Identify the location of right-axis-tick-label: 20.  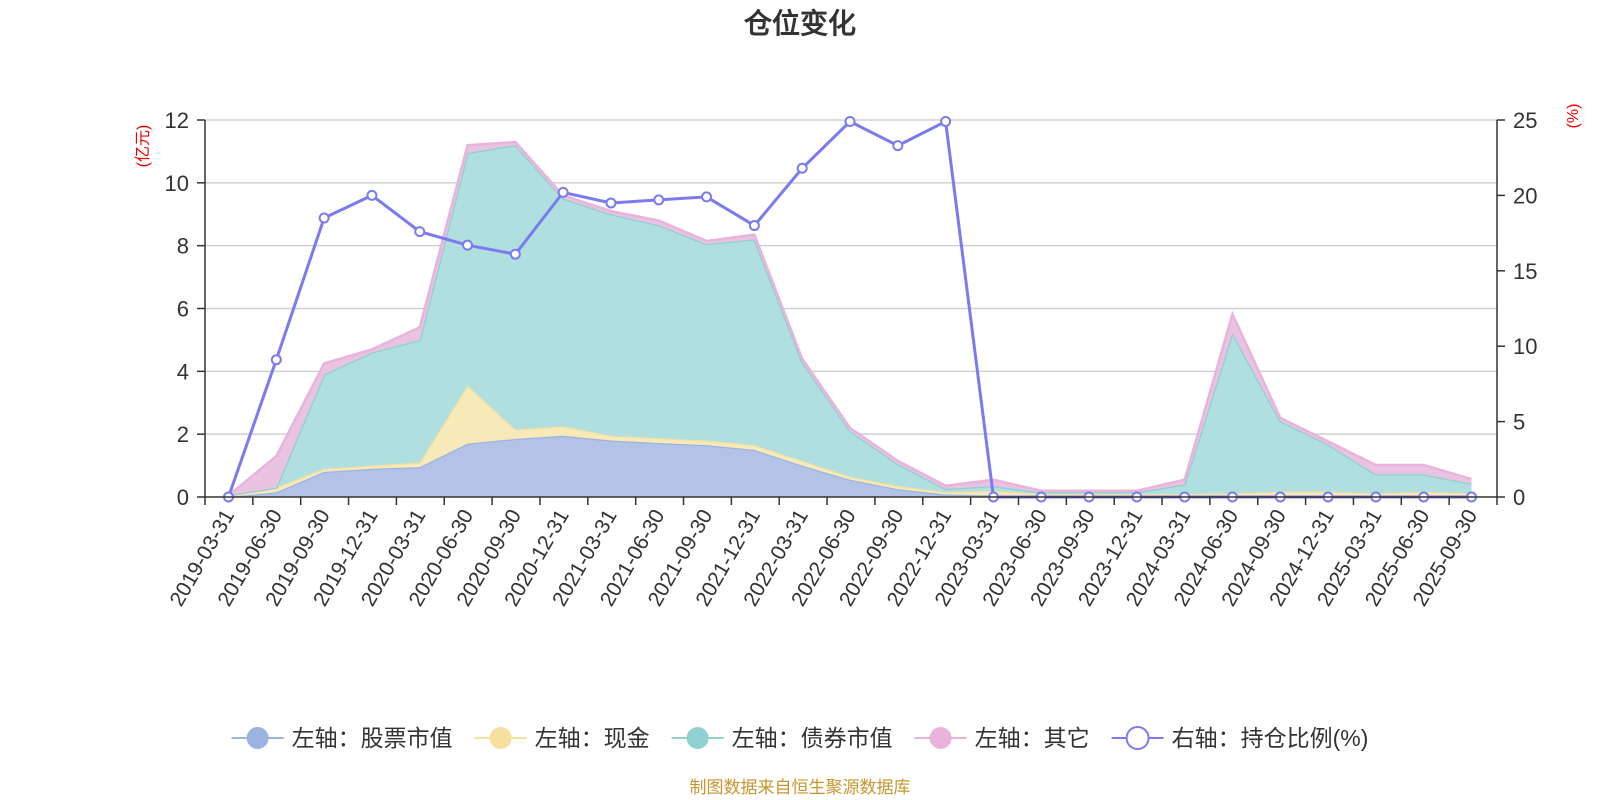
(1525, 195).